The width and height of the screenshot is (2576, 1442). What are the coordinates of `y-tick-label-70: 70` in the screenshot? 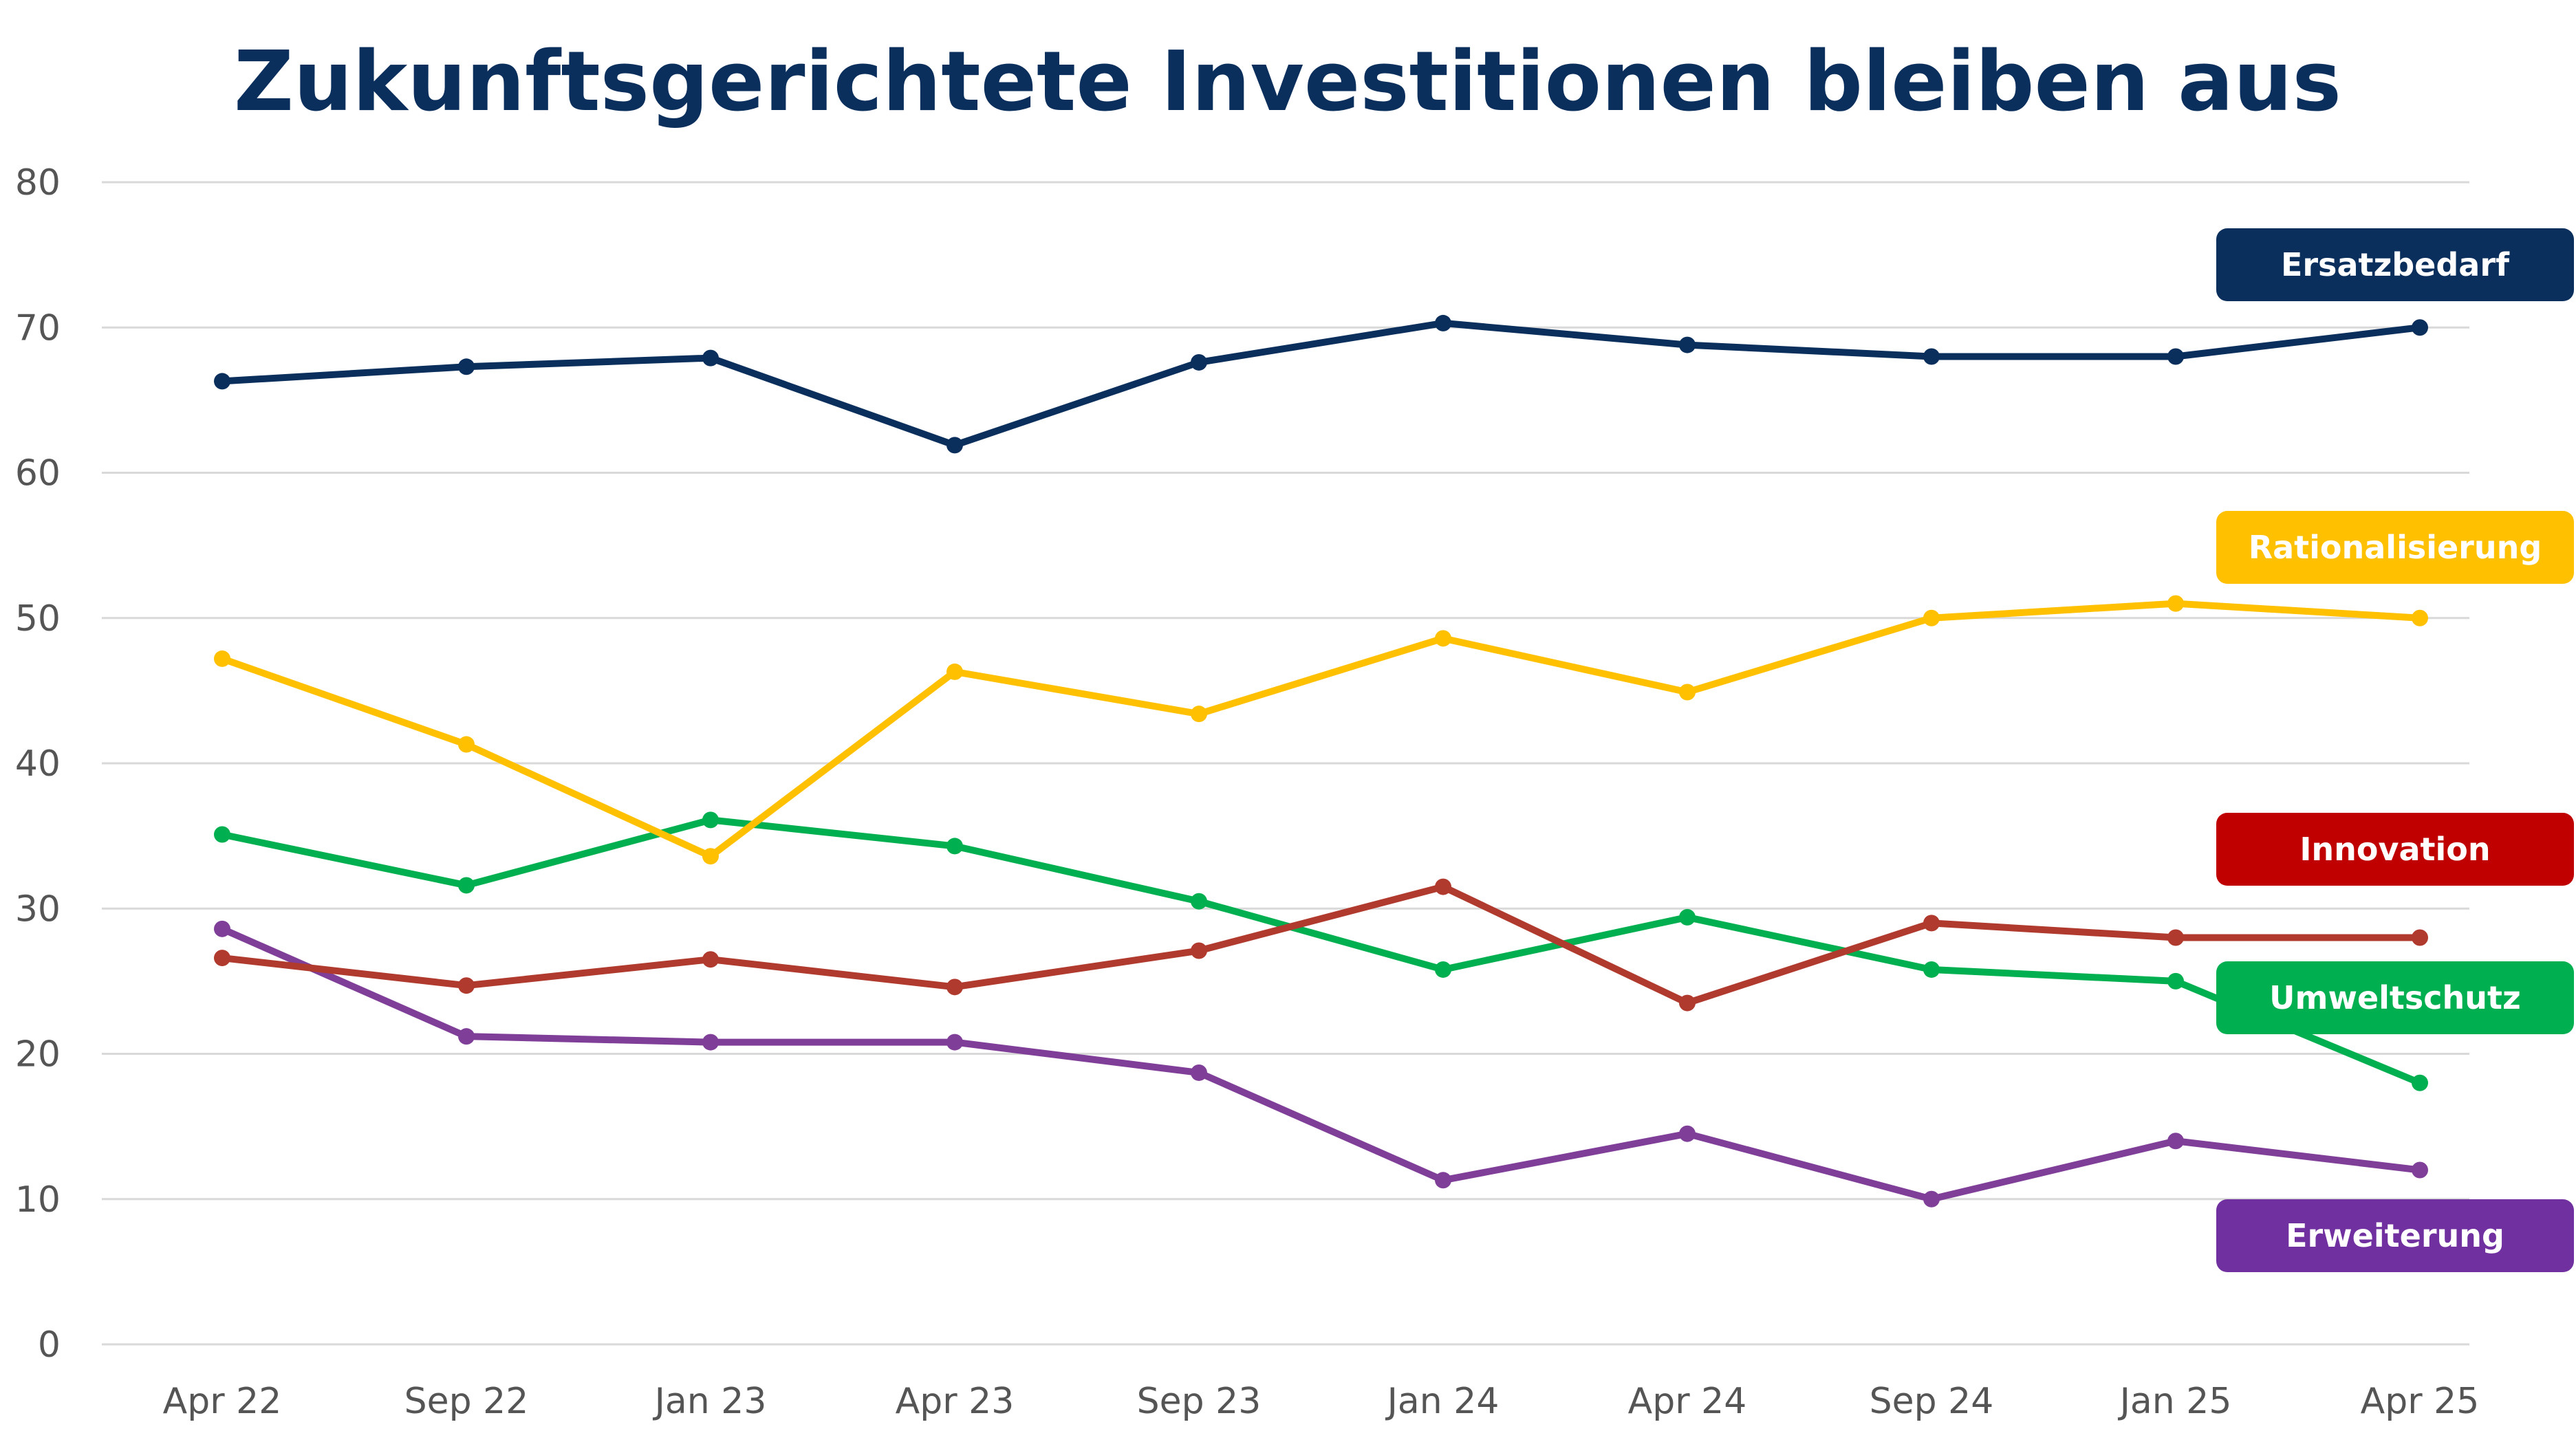 It's located at (38, 328).